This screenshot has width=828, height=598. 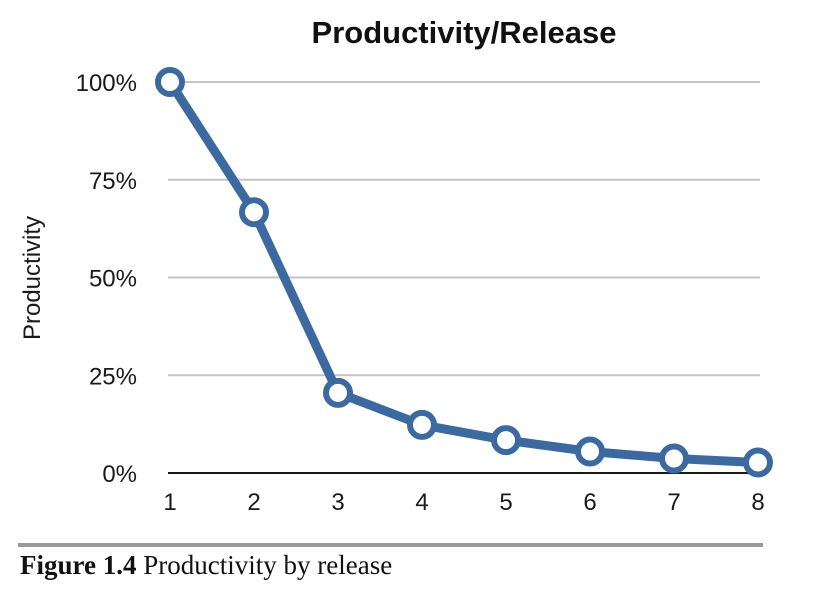 I want to click on x-tick-label: 6, so click(x=589, y=502).